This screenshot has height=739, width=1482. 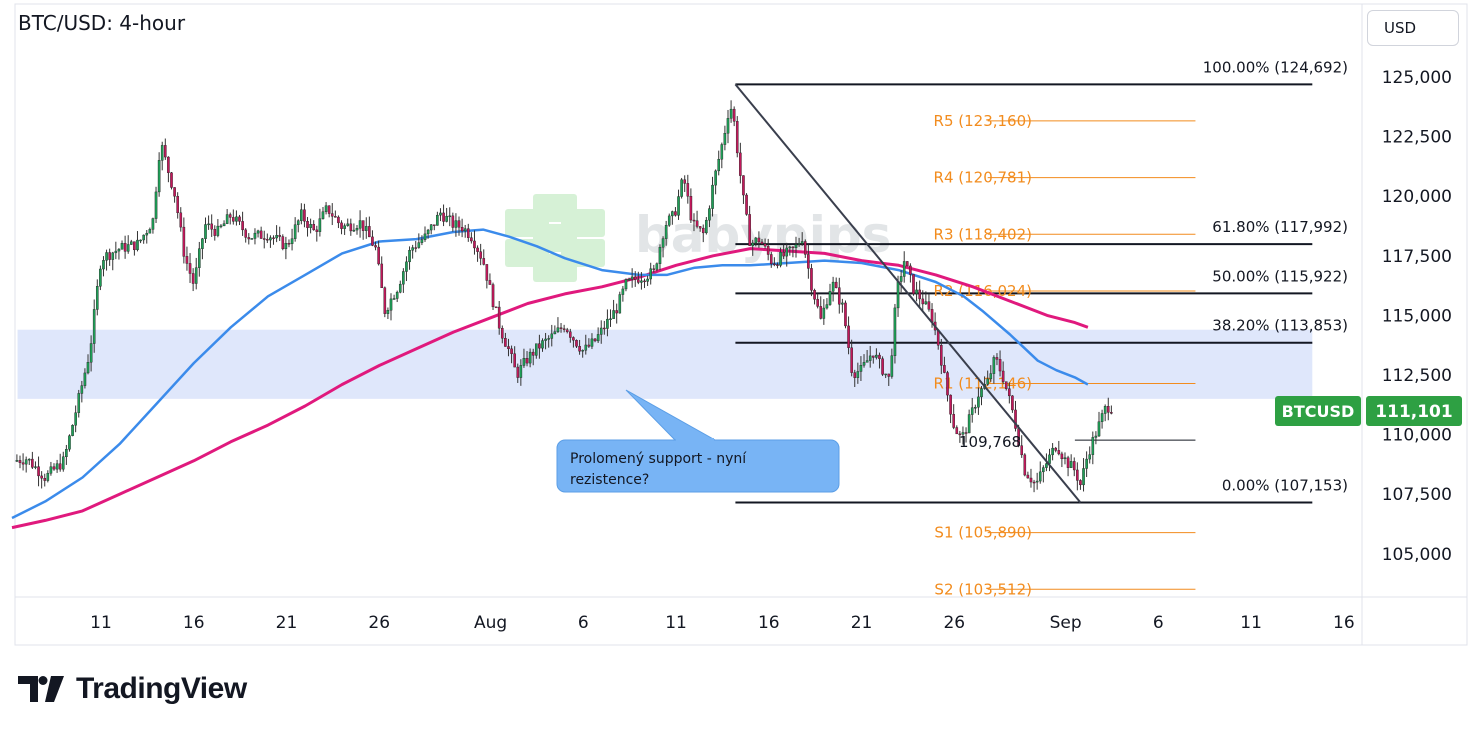 I want to click on price-tick-label: 112,500, so click(x=1417, y=376).